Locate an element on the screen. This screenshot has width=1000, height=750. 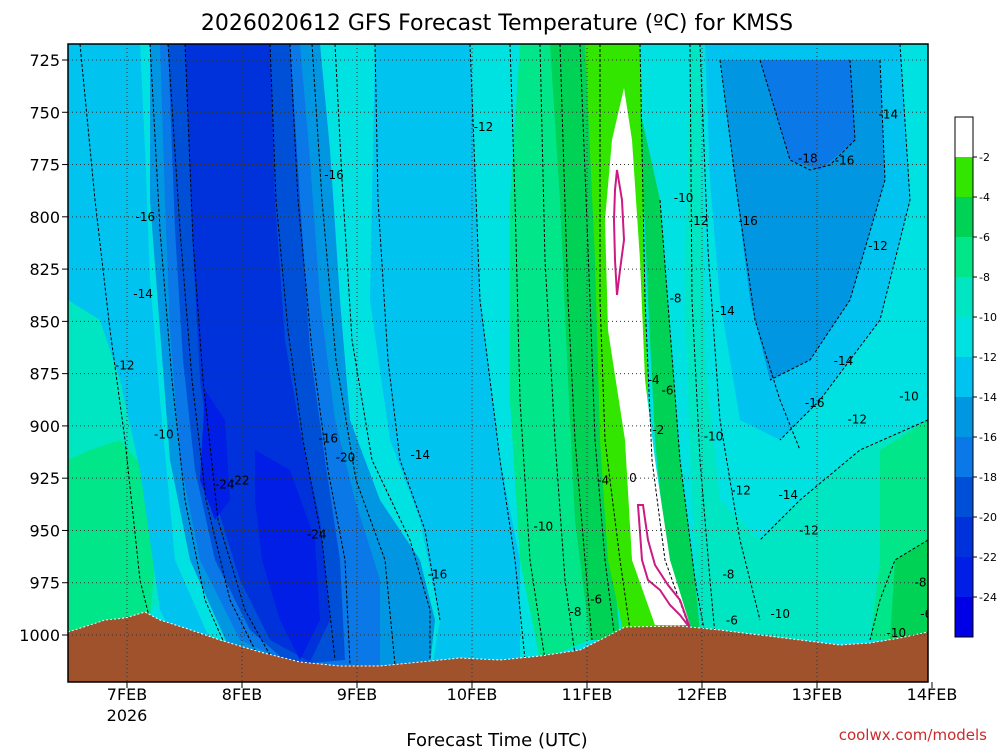
x-tick-label: 14FEB is located at coordinates (932, 694).